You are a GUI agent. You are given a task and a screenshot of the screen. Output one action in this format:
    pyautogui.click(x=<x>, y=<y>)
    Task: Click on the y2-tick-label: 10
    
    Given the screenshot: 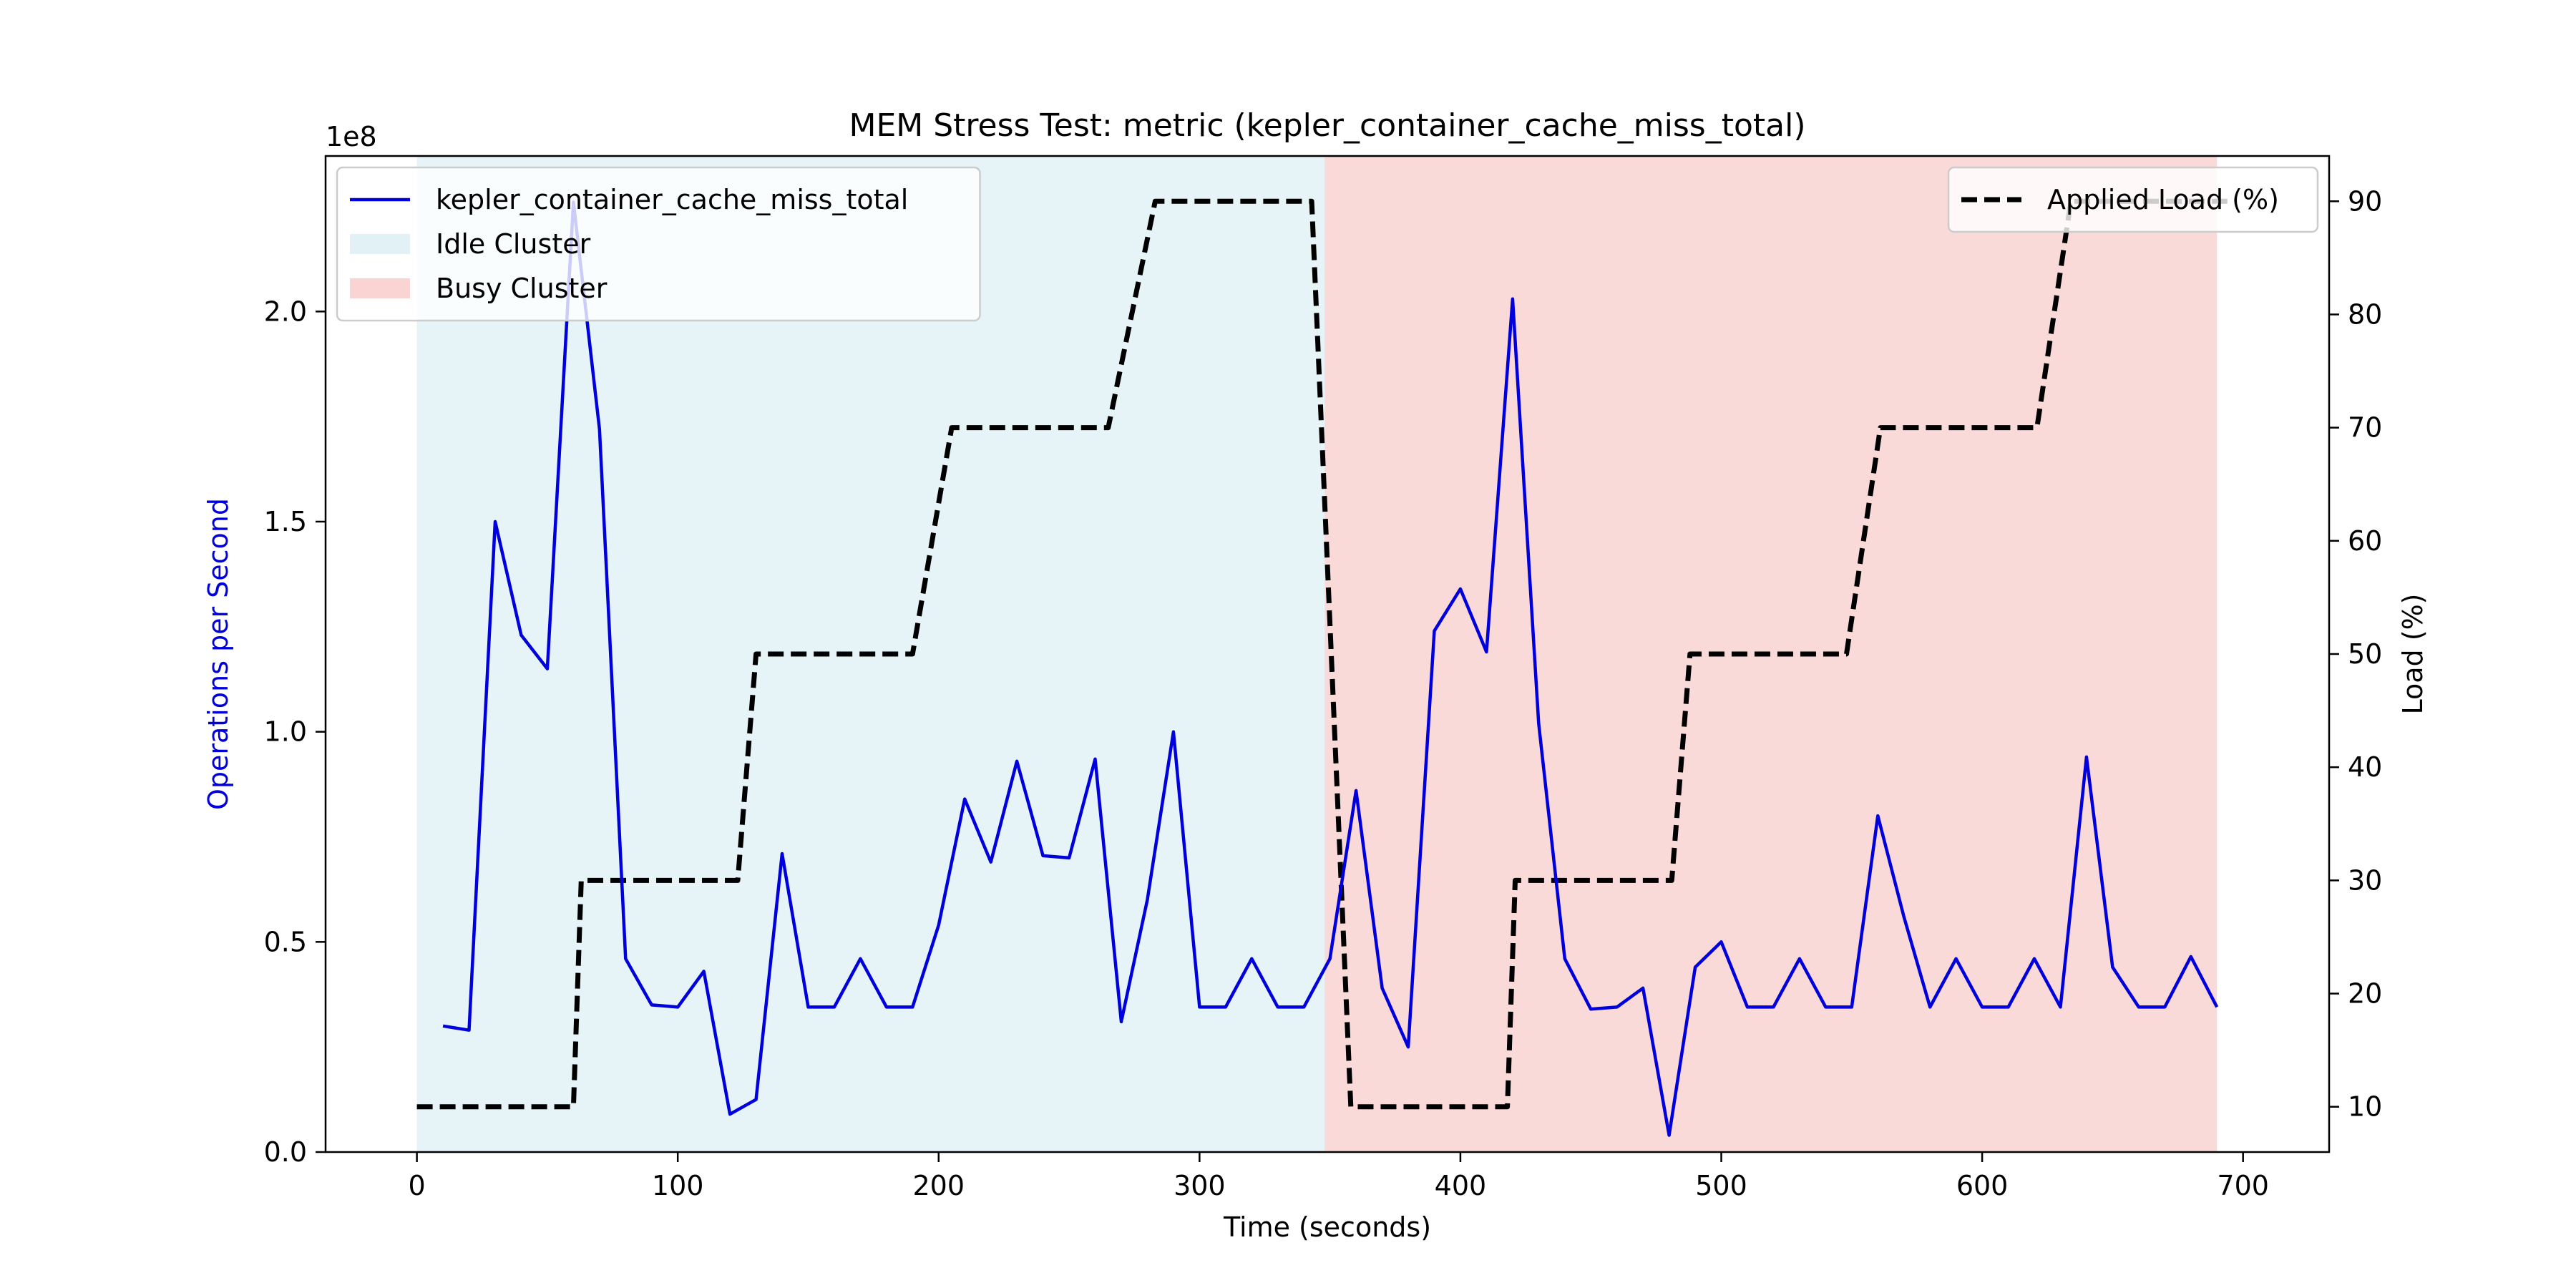 What is the action you would take?
    pyautogui.click(x=2365, y=1107)
    